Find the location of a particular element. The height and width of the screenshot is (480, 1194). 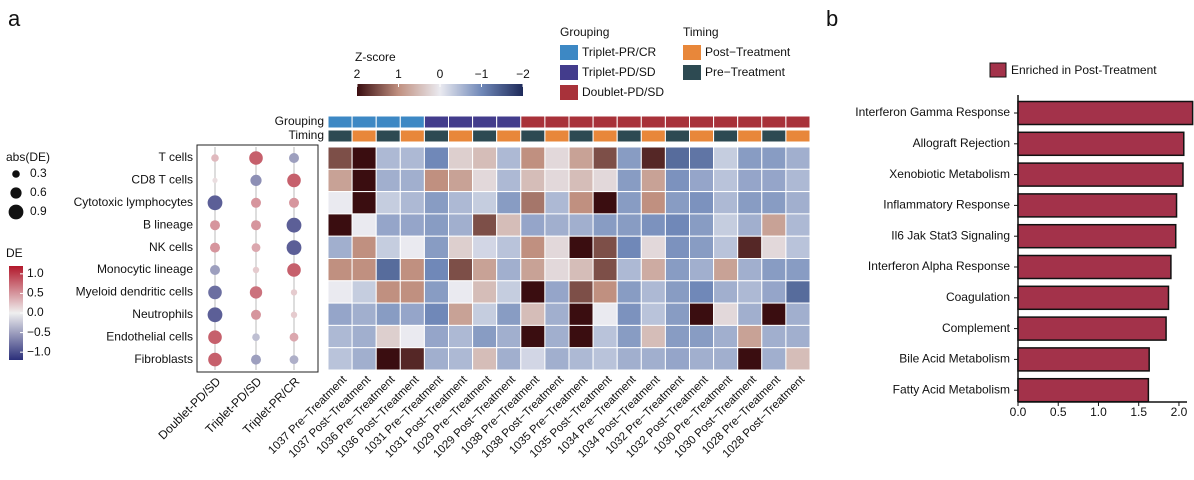

dot-plot-frame is located at coordinates (257, 258).